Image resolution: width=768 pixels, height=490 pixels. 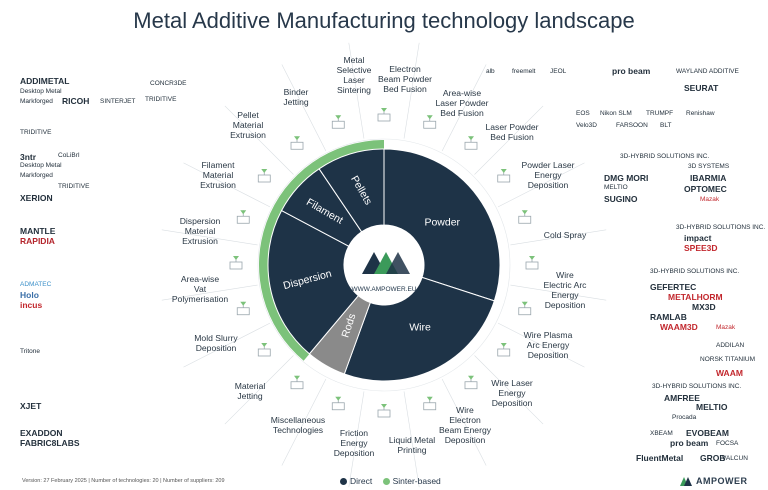 What do you see at coordinates (682, 398) in the screenshot?
I see `logo-amfree: AMFREE` at bounding box center [682, 398].